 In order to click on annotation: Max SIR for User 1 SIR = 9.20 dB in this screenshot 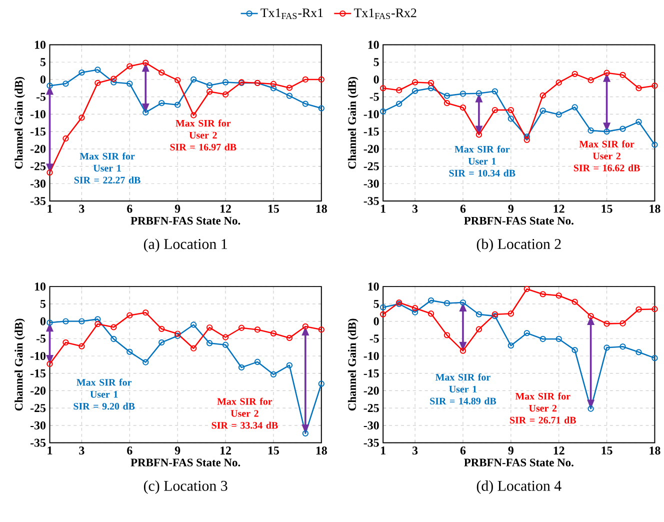, I will do `click(104, 394)`.